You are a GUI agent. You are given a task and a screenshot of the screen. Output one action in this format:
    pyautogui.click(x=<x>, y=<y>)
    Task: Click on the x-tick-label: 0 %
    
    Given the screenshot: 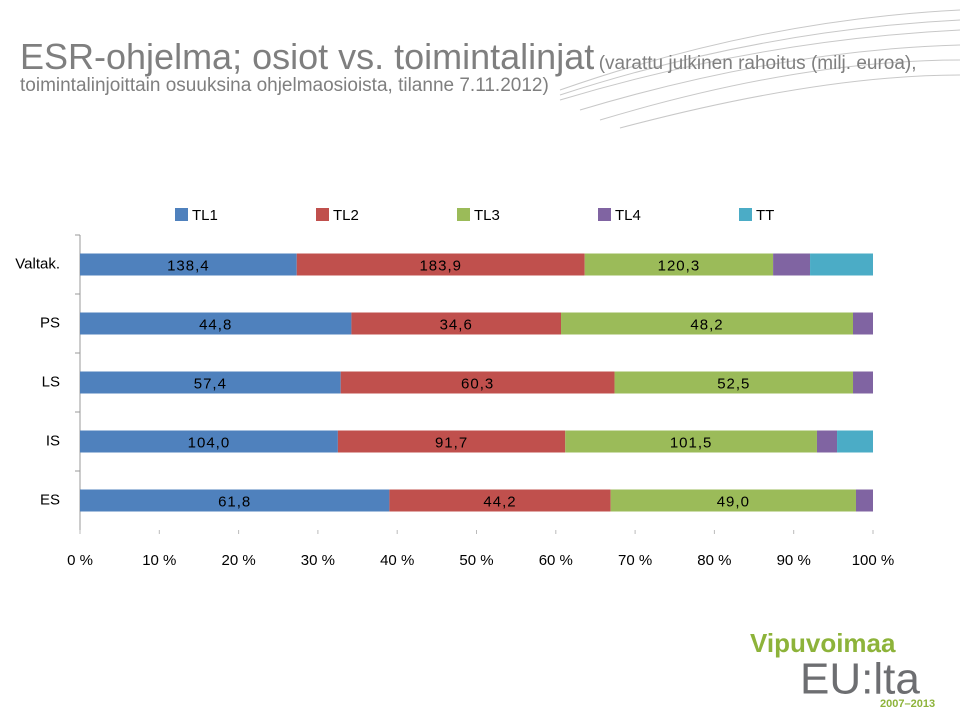 What is the action you would take?
    pyautogui.click(x=80, y=560)
    